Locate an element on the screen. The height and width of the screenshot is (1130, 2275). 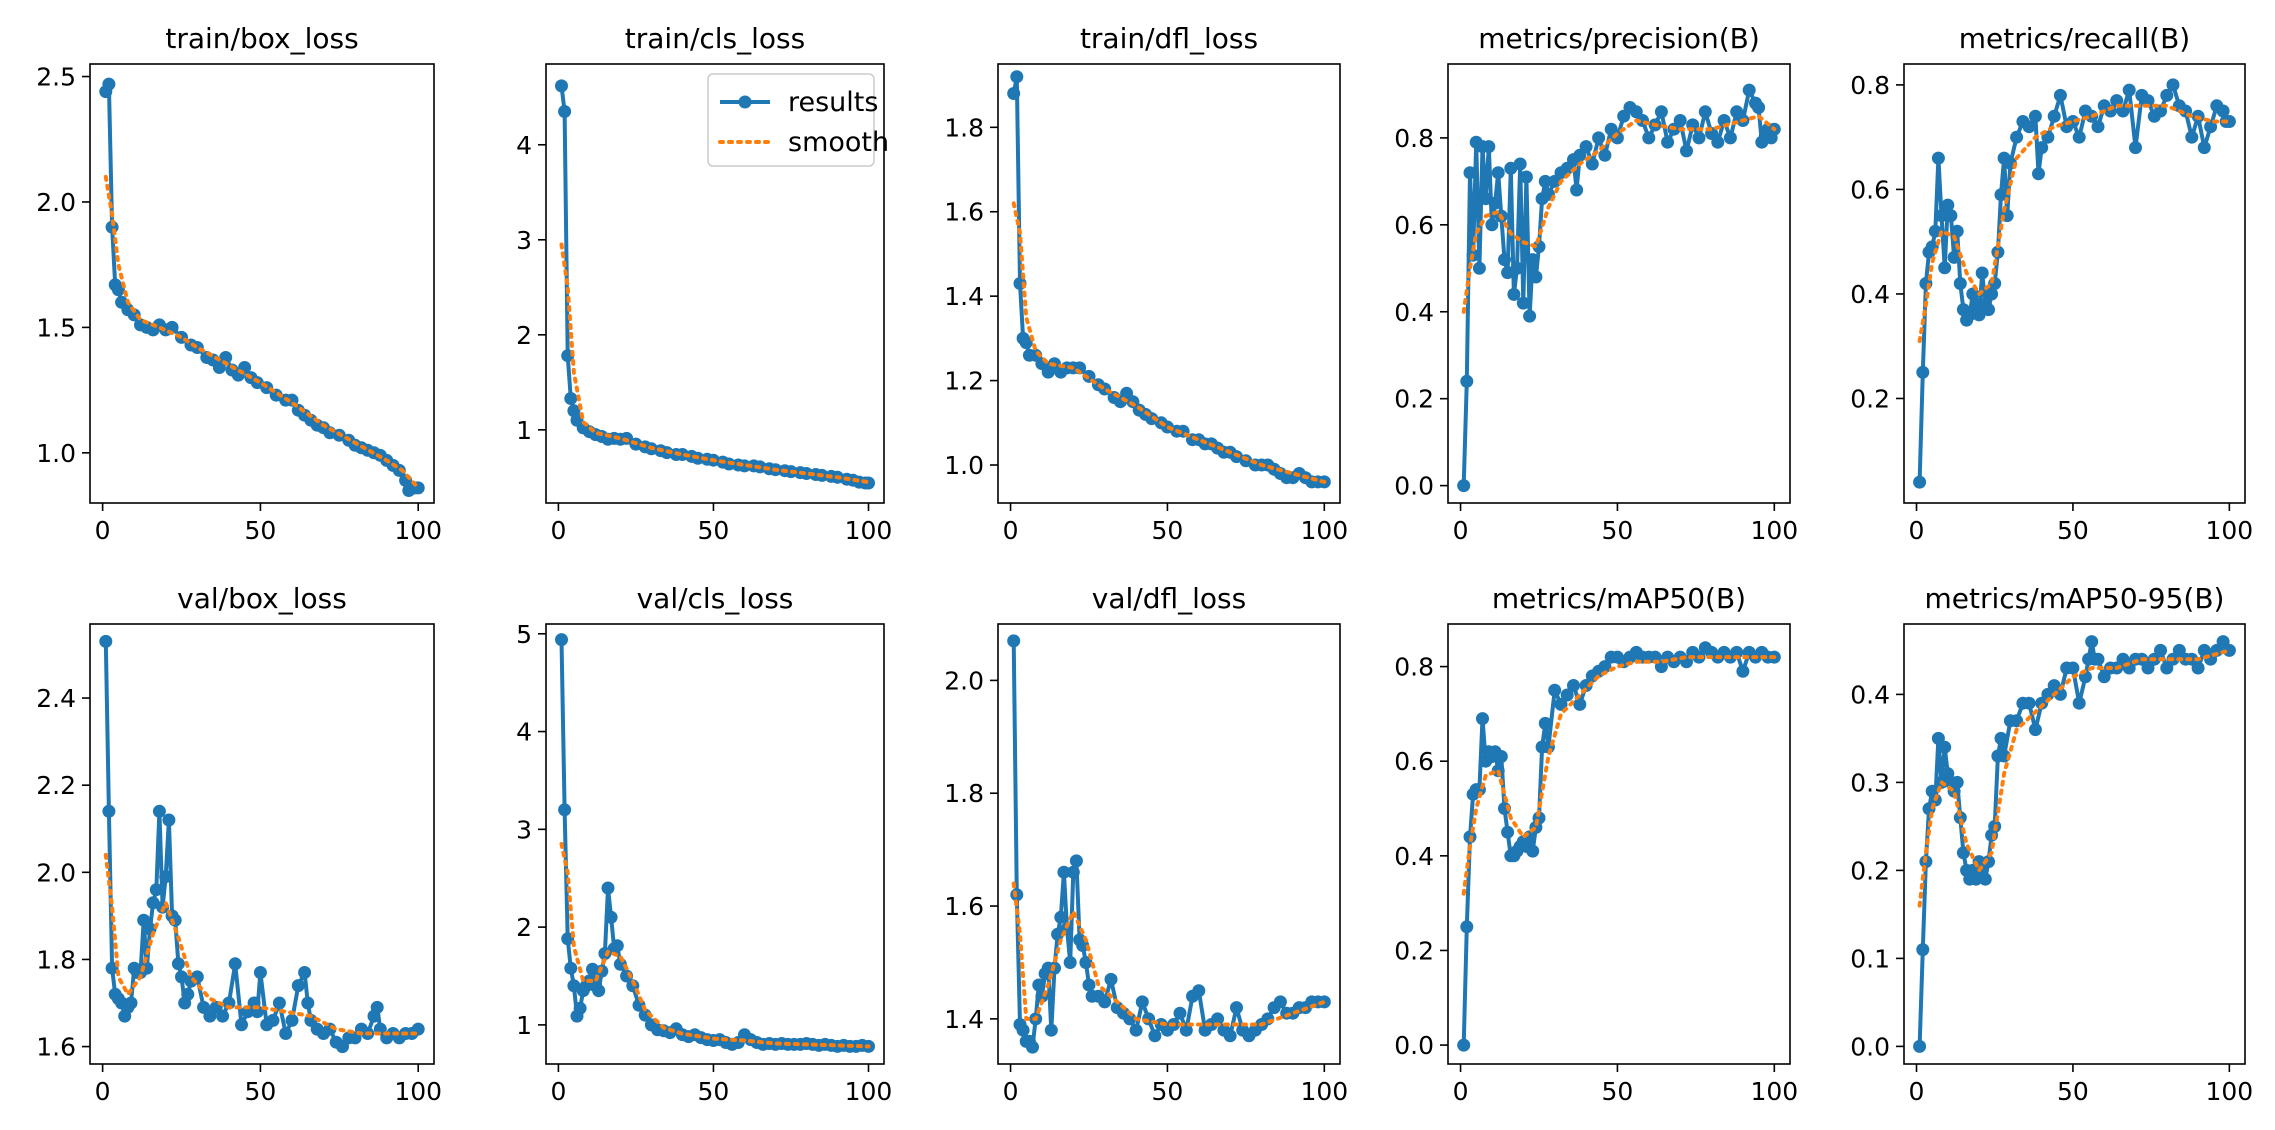
y-tick-label: 1.6 is located at coordinates (964, 212).